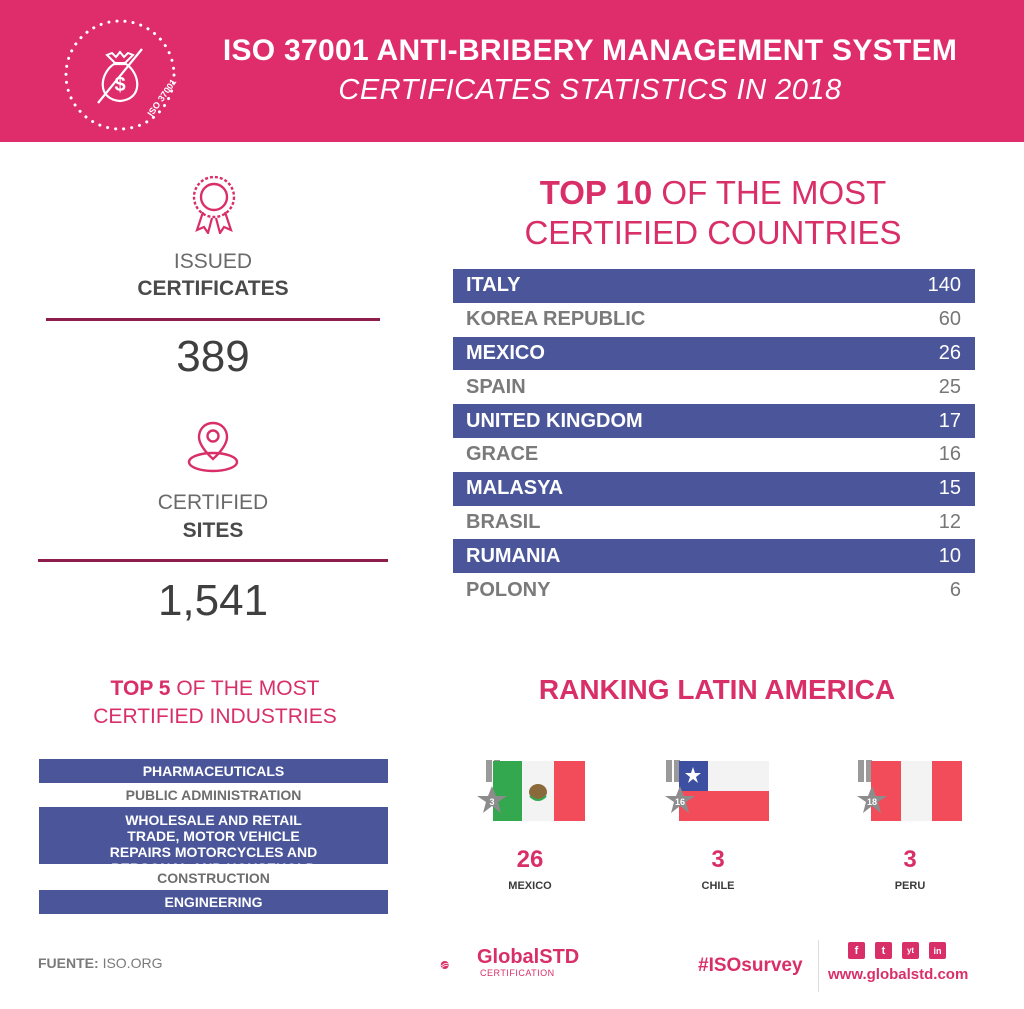 The width and height of the screenshot is (1024, 1009). What do you see at coordinates (718, 886) in the screenshot?
I see `latam-country: CHILE` at bounding box center [718, 886].